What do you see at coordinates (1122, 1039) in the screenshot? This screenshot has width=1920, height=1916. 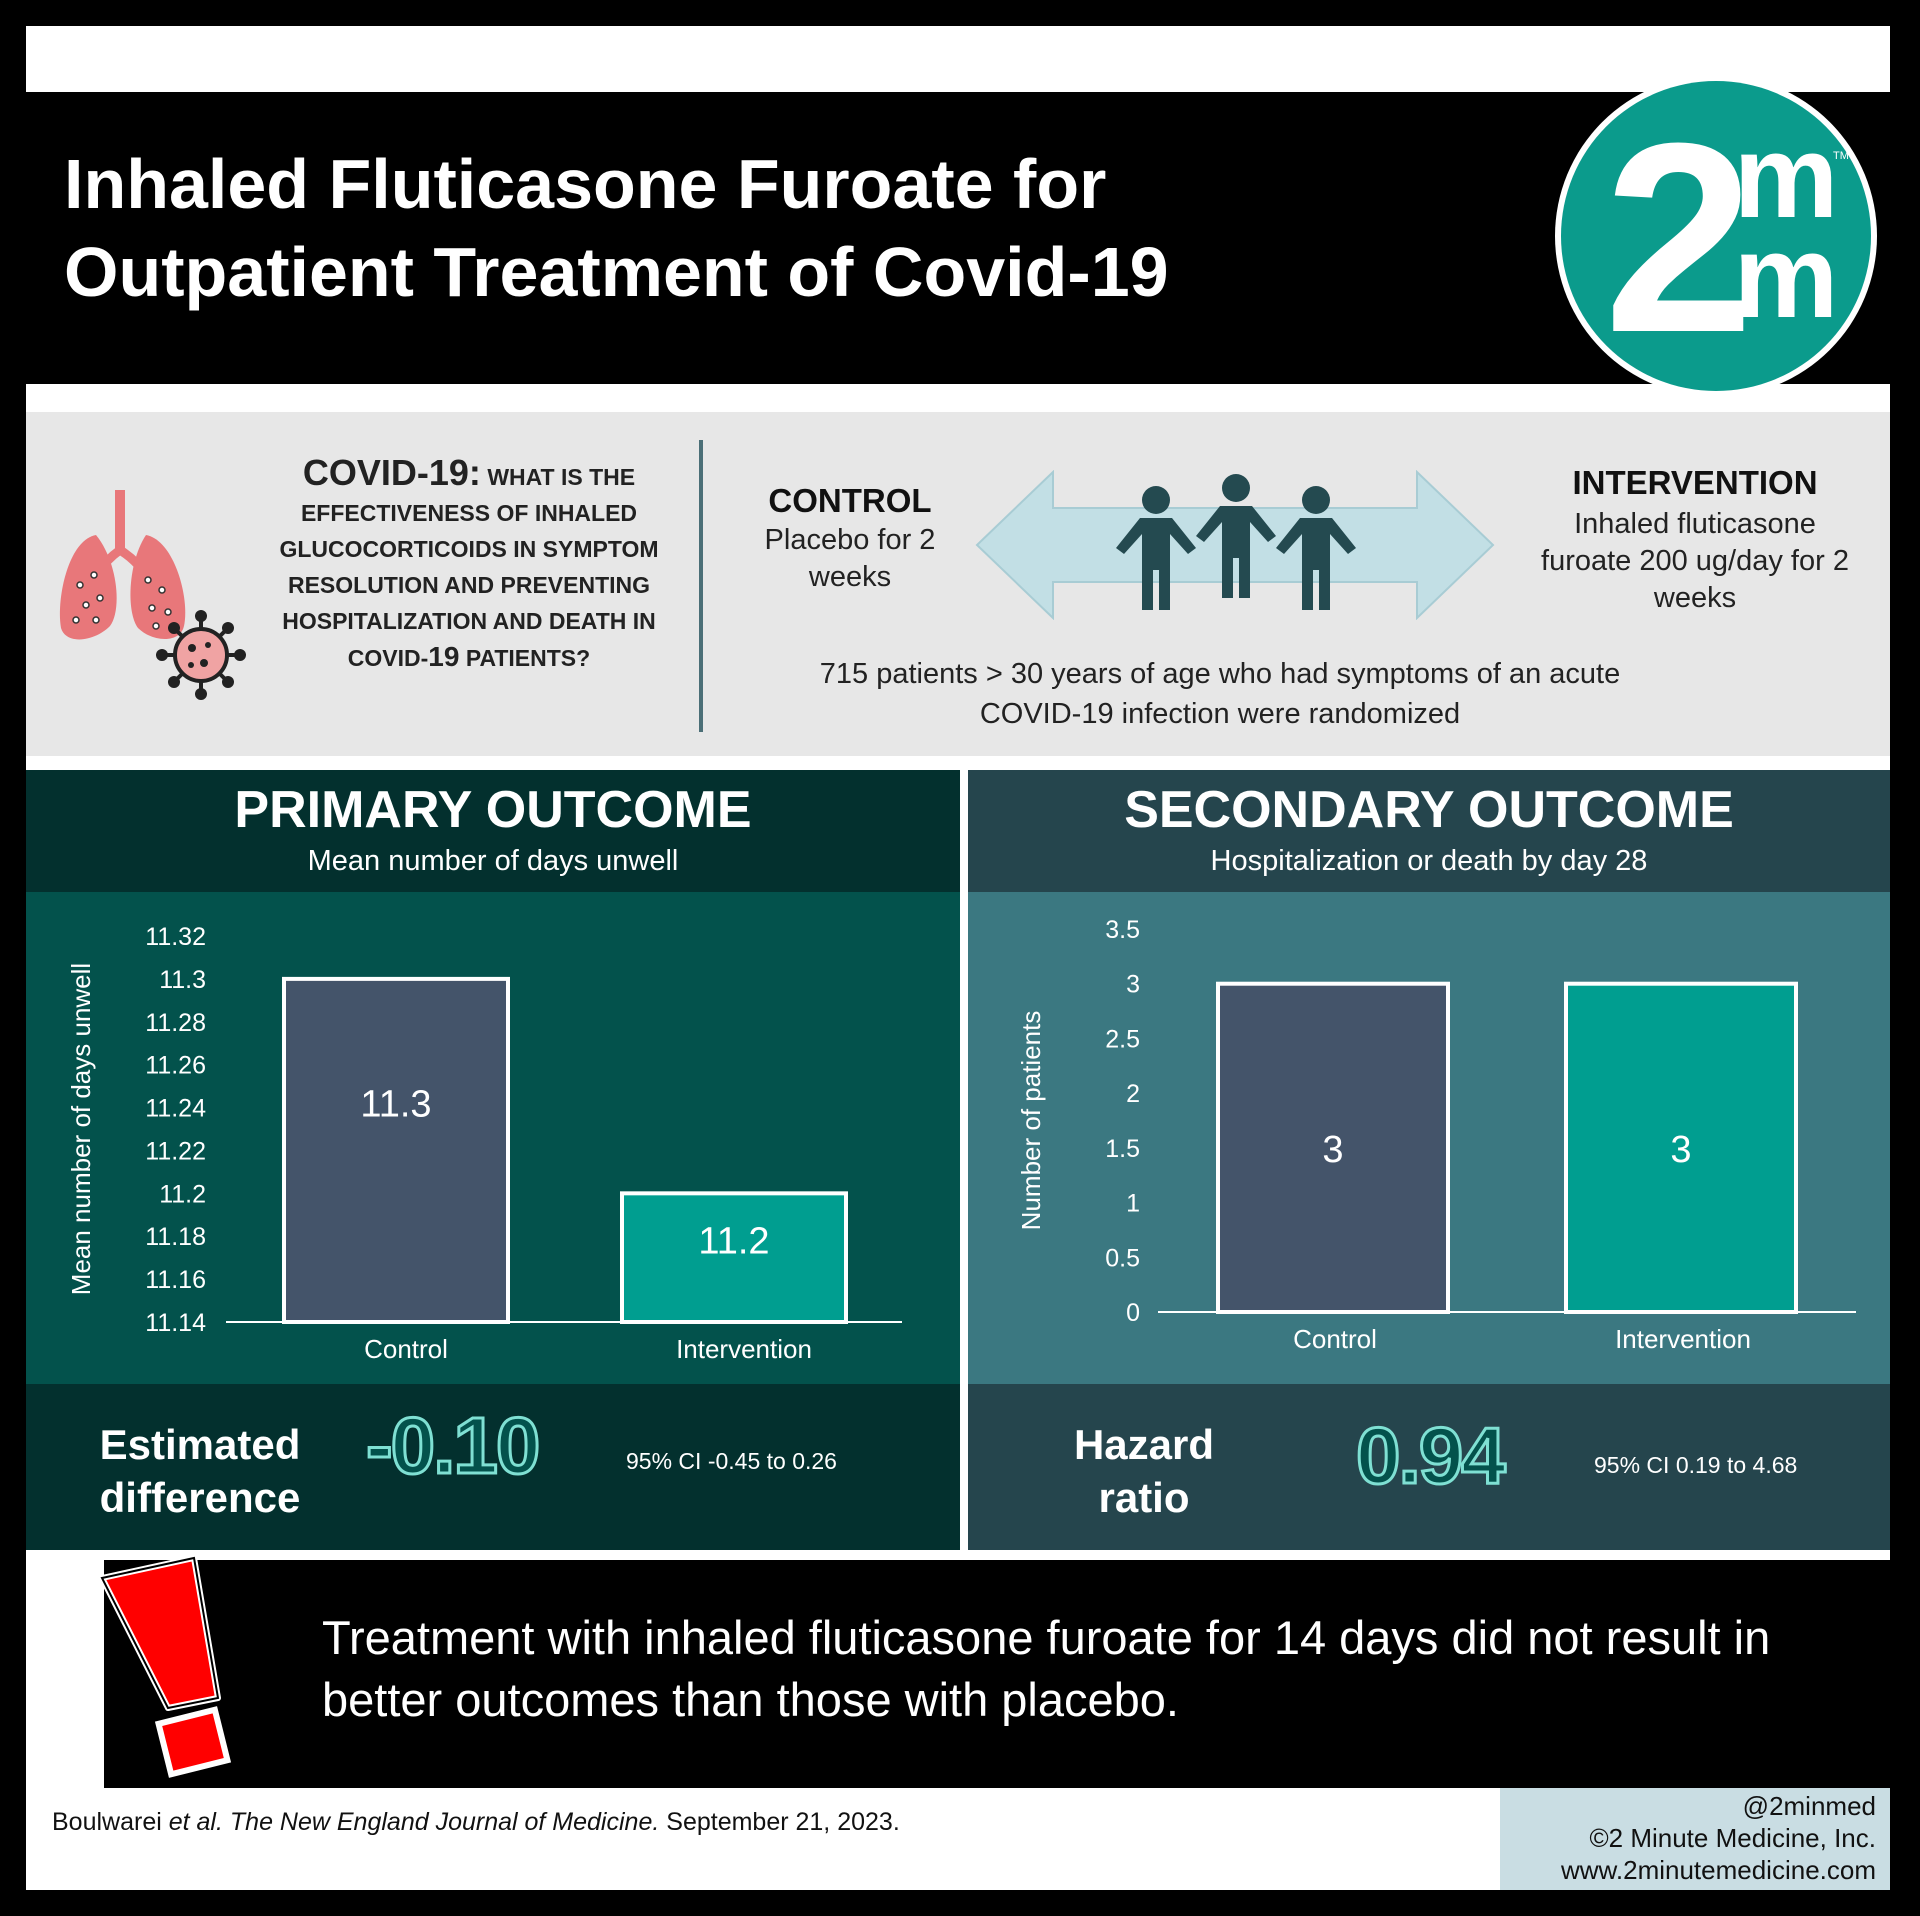 I see `y-tick-label: 2.5` at bounding box center [1122, 1039].